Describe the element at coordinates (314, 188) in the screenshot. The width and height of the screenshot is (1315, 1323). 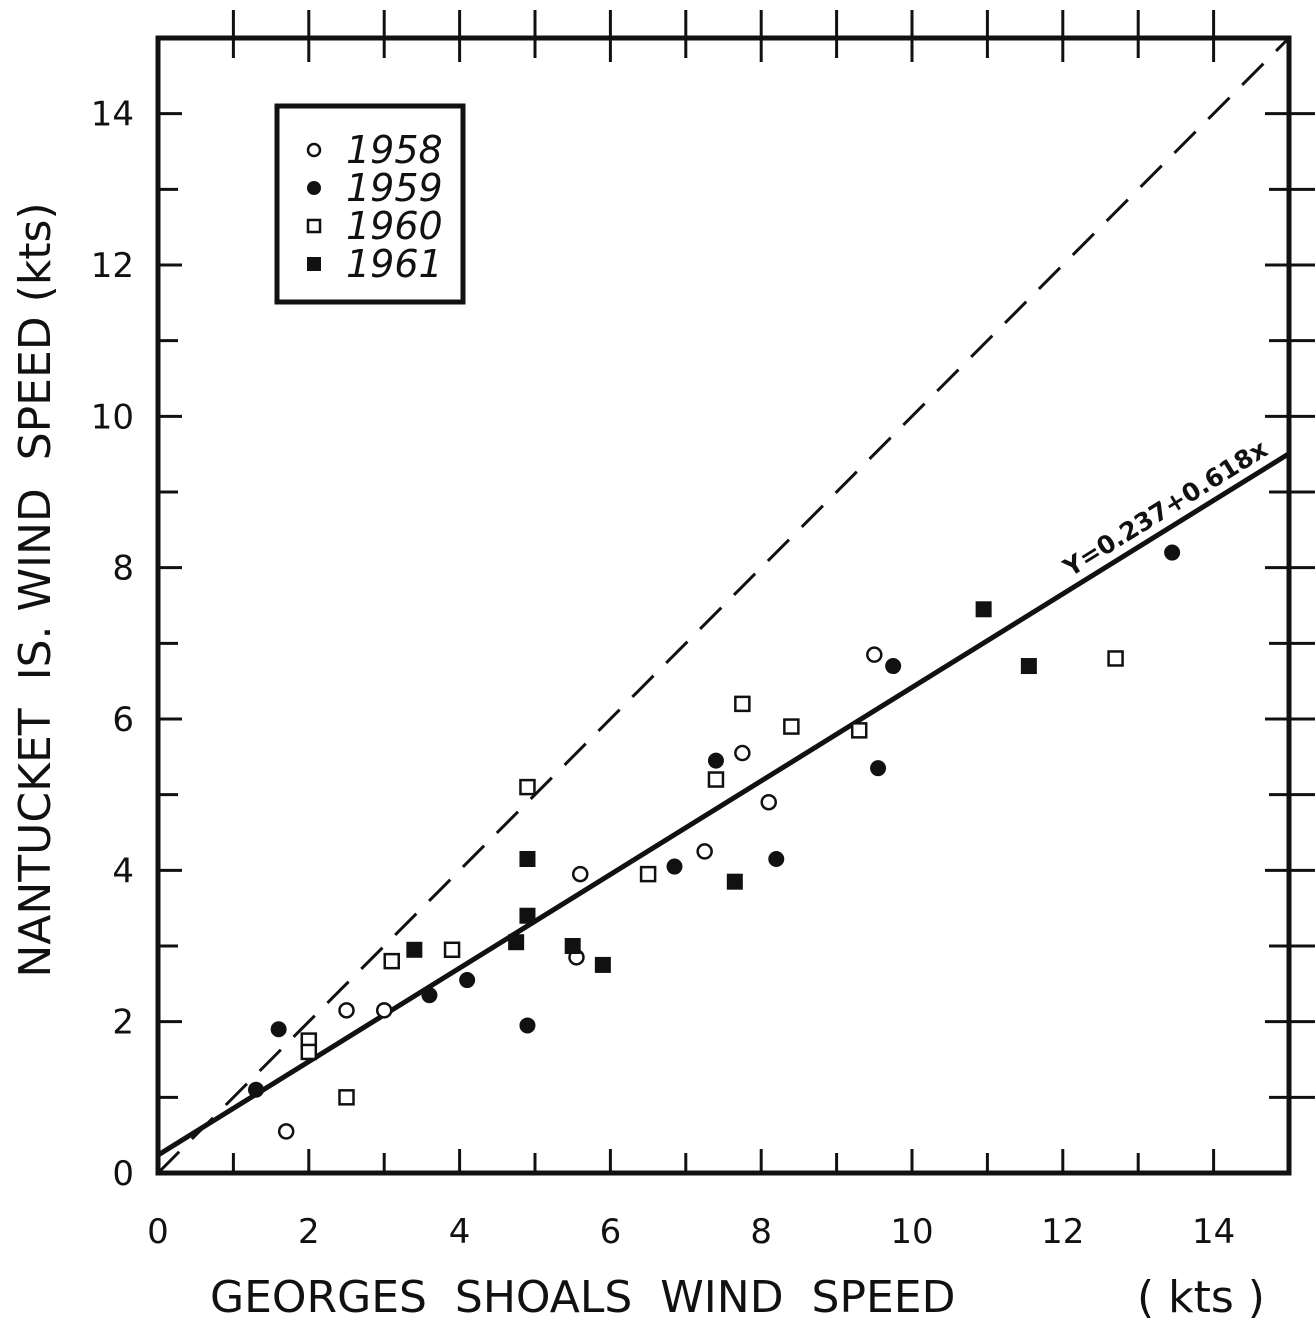
I see `legend-marker-1959` at that location.